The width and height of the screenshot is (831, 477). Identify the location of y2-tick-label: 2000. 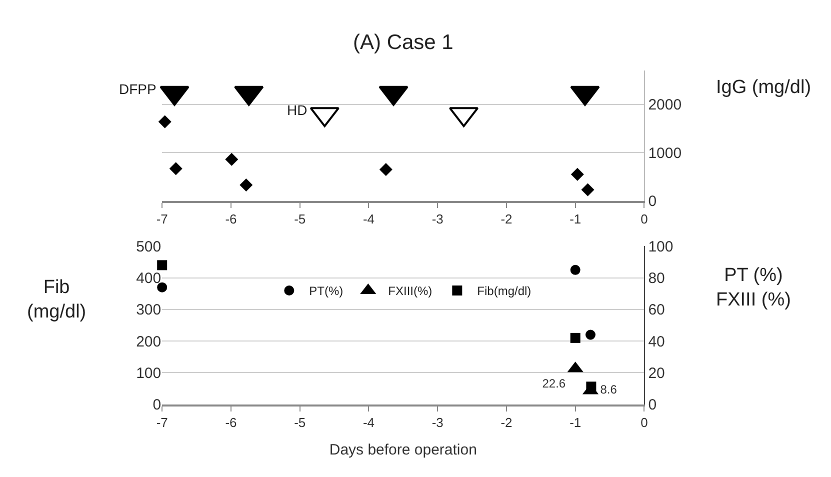
(665, 105).